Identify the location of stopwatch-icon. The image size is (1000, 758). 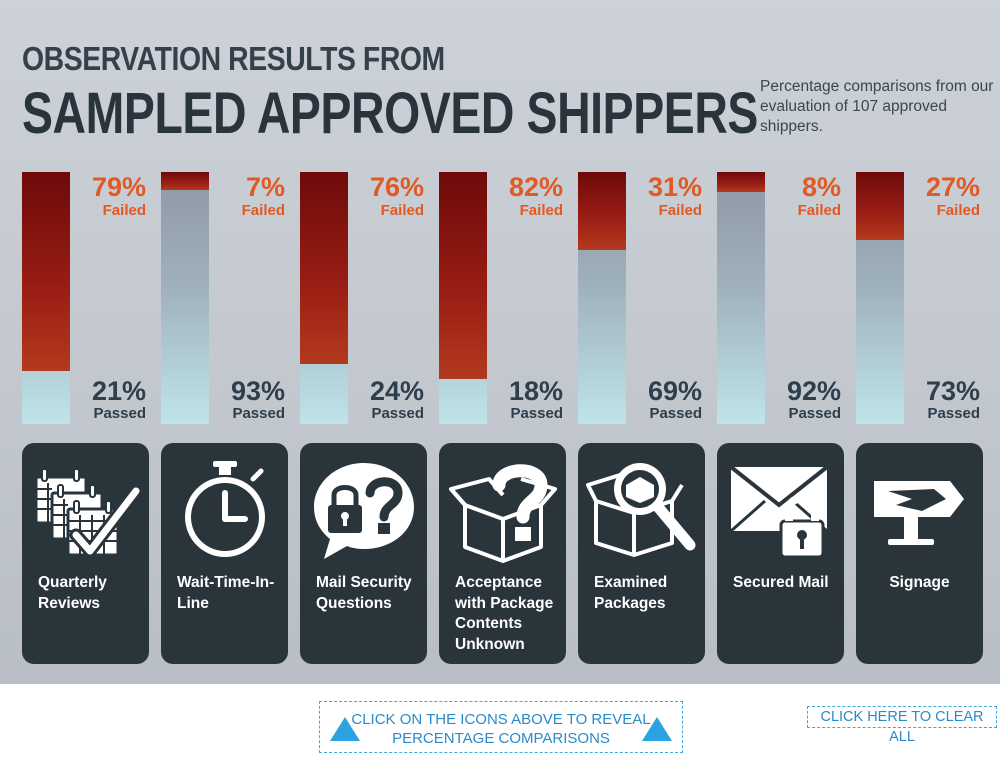
(225, 509).